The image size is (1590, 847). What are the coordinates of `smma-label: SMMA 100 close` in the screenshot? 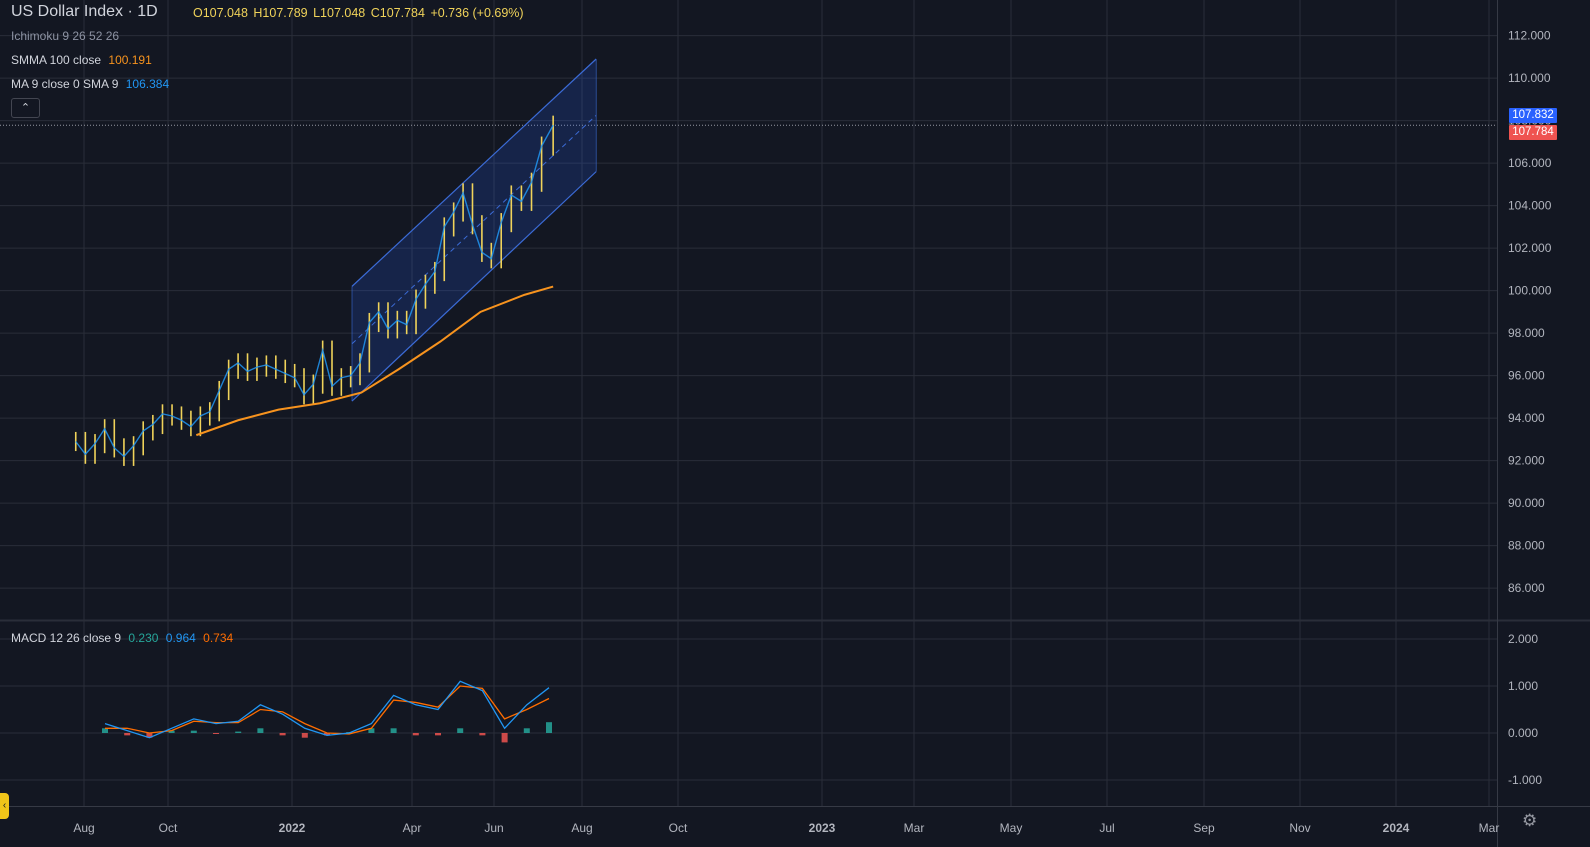 It's located at (56, 60).